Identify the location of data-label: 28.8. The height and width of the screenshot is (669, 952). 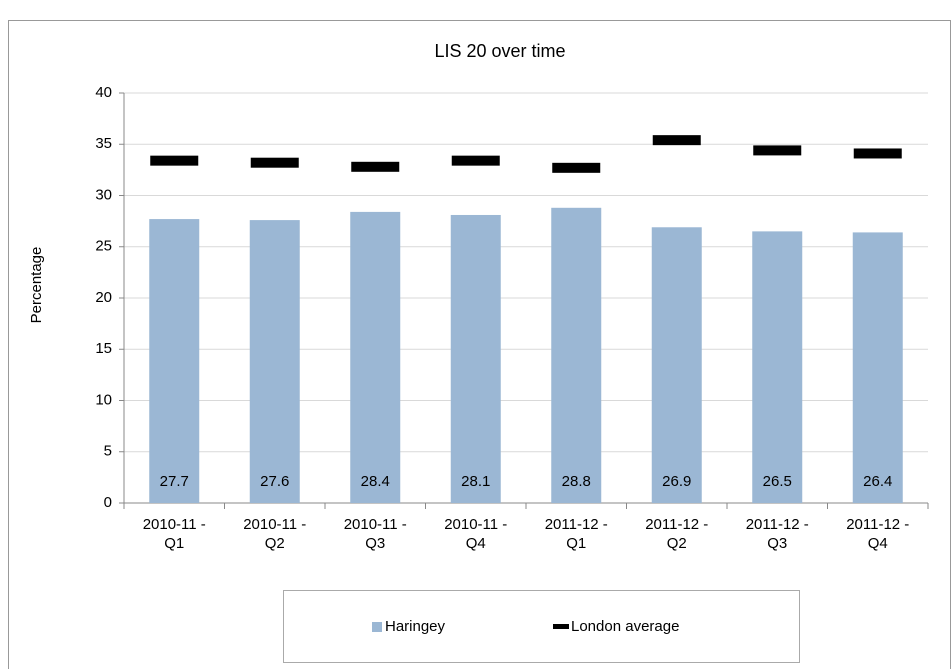
(576, 481).